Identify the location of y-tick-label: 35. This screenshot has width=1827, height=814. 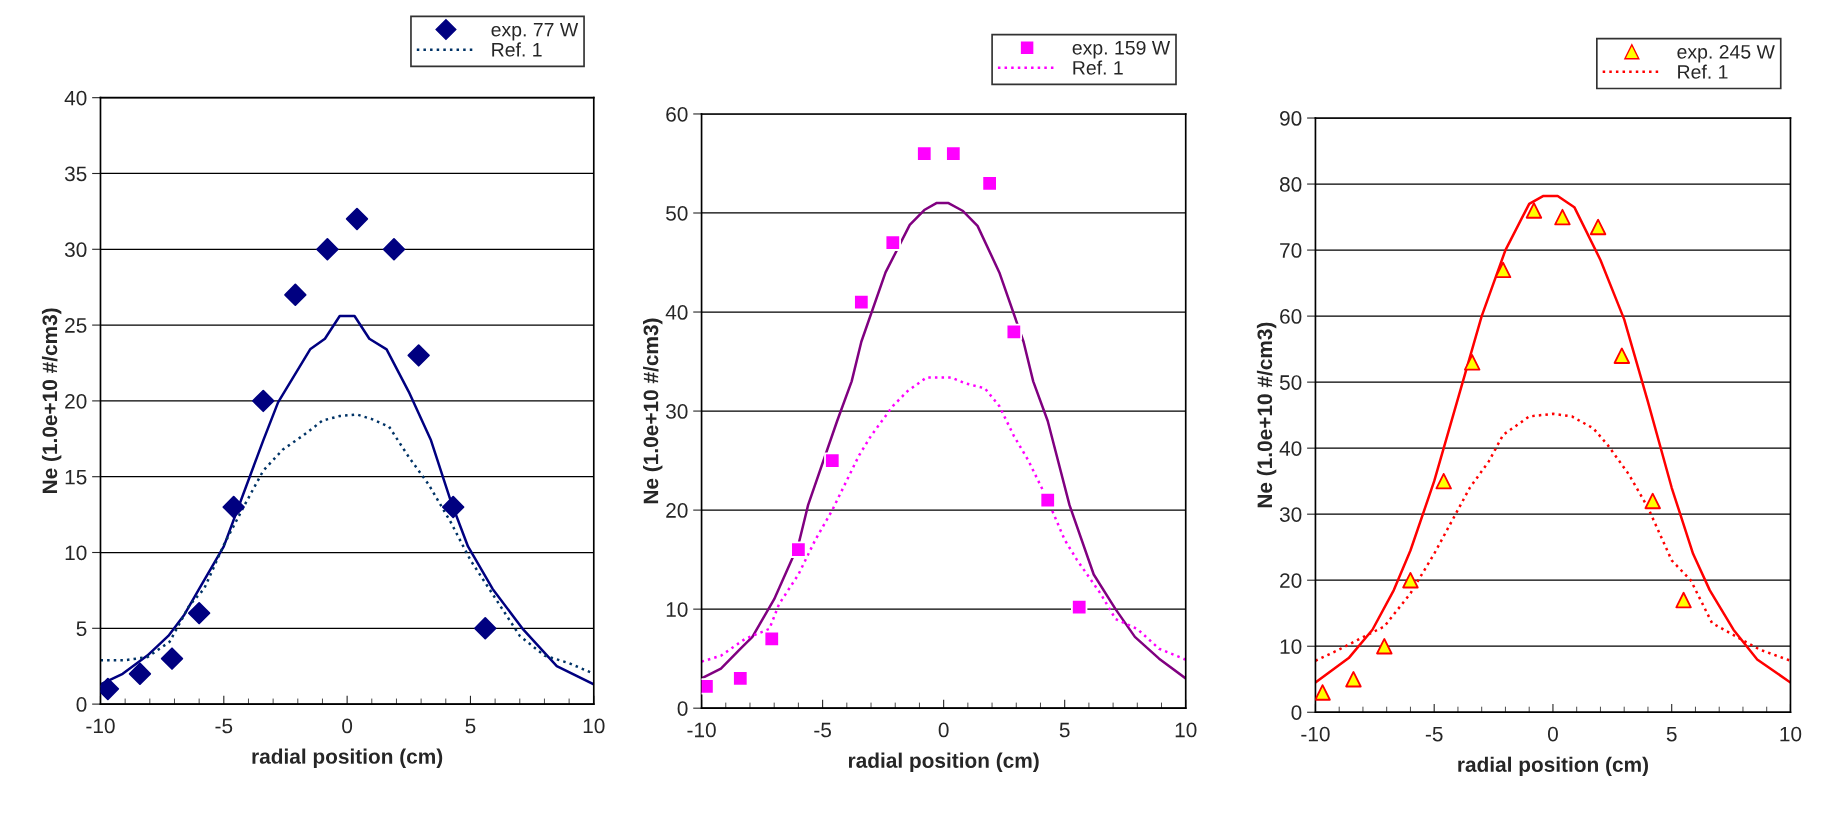
(75, 174).